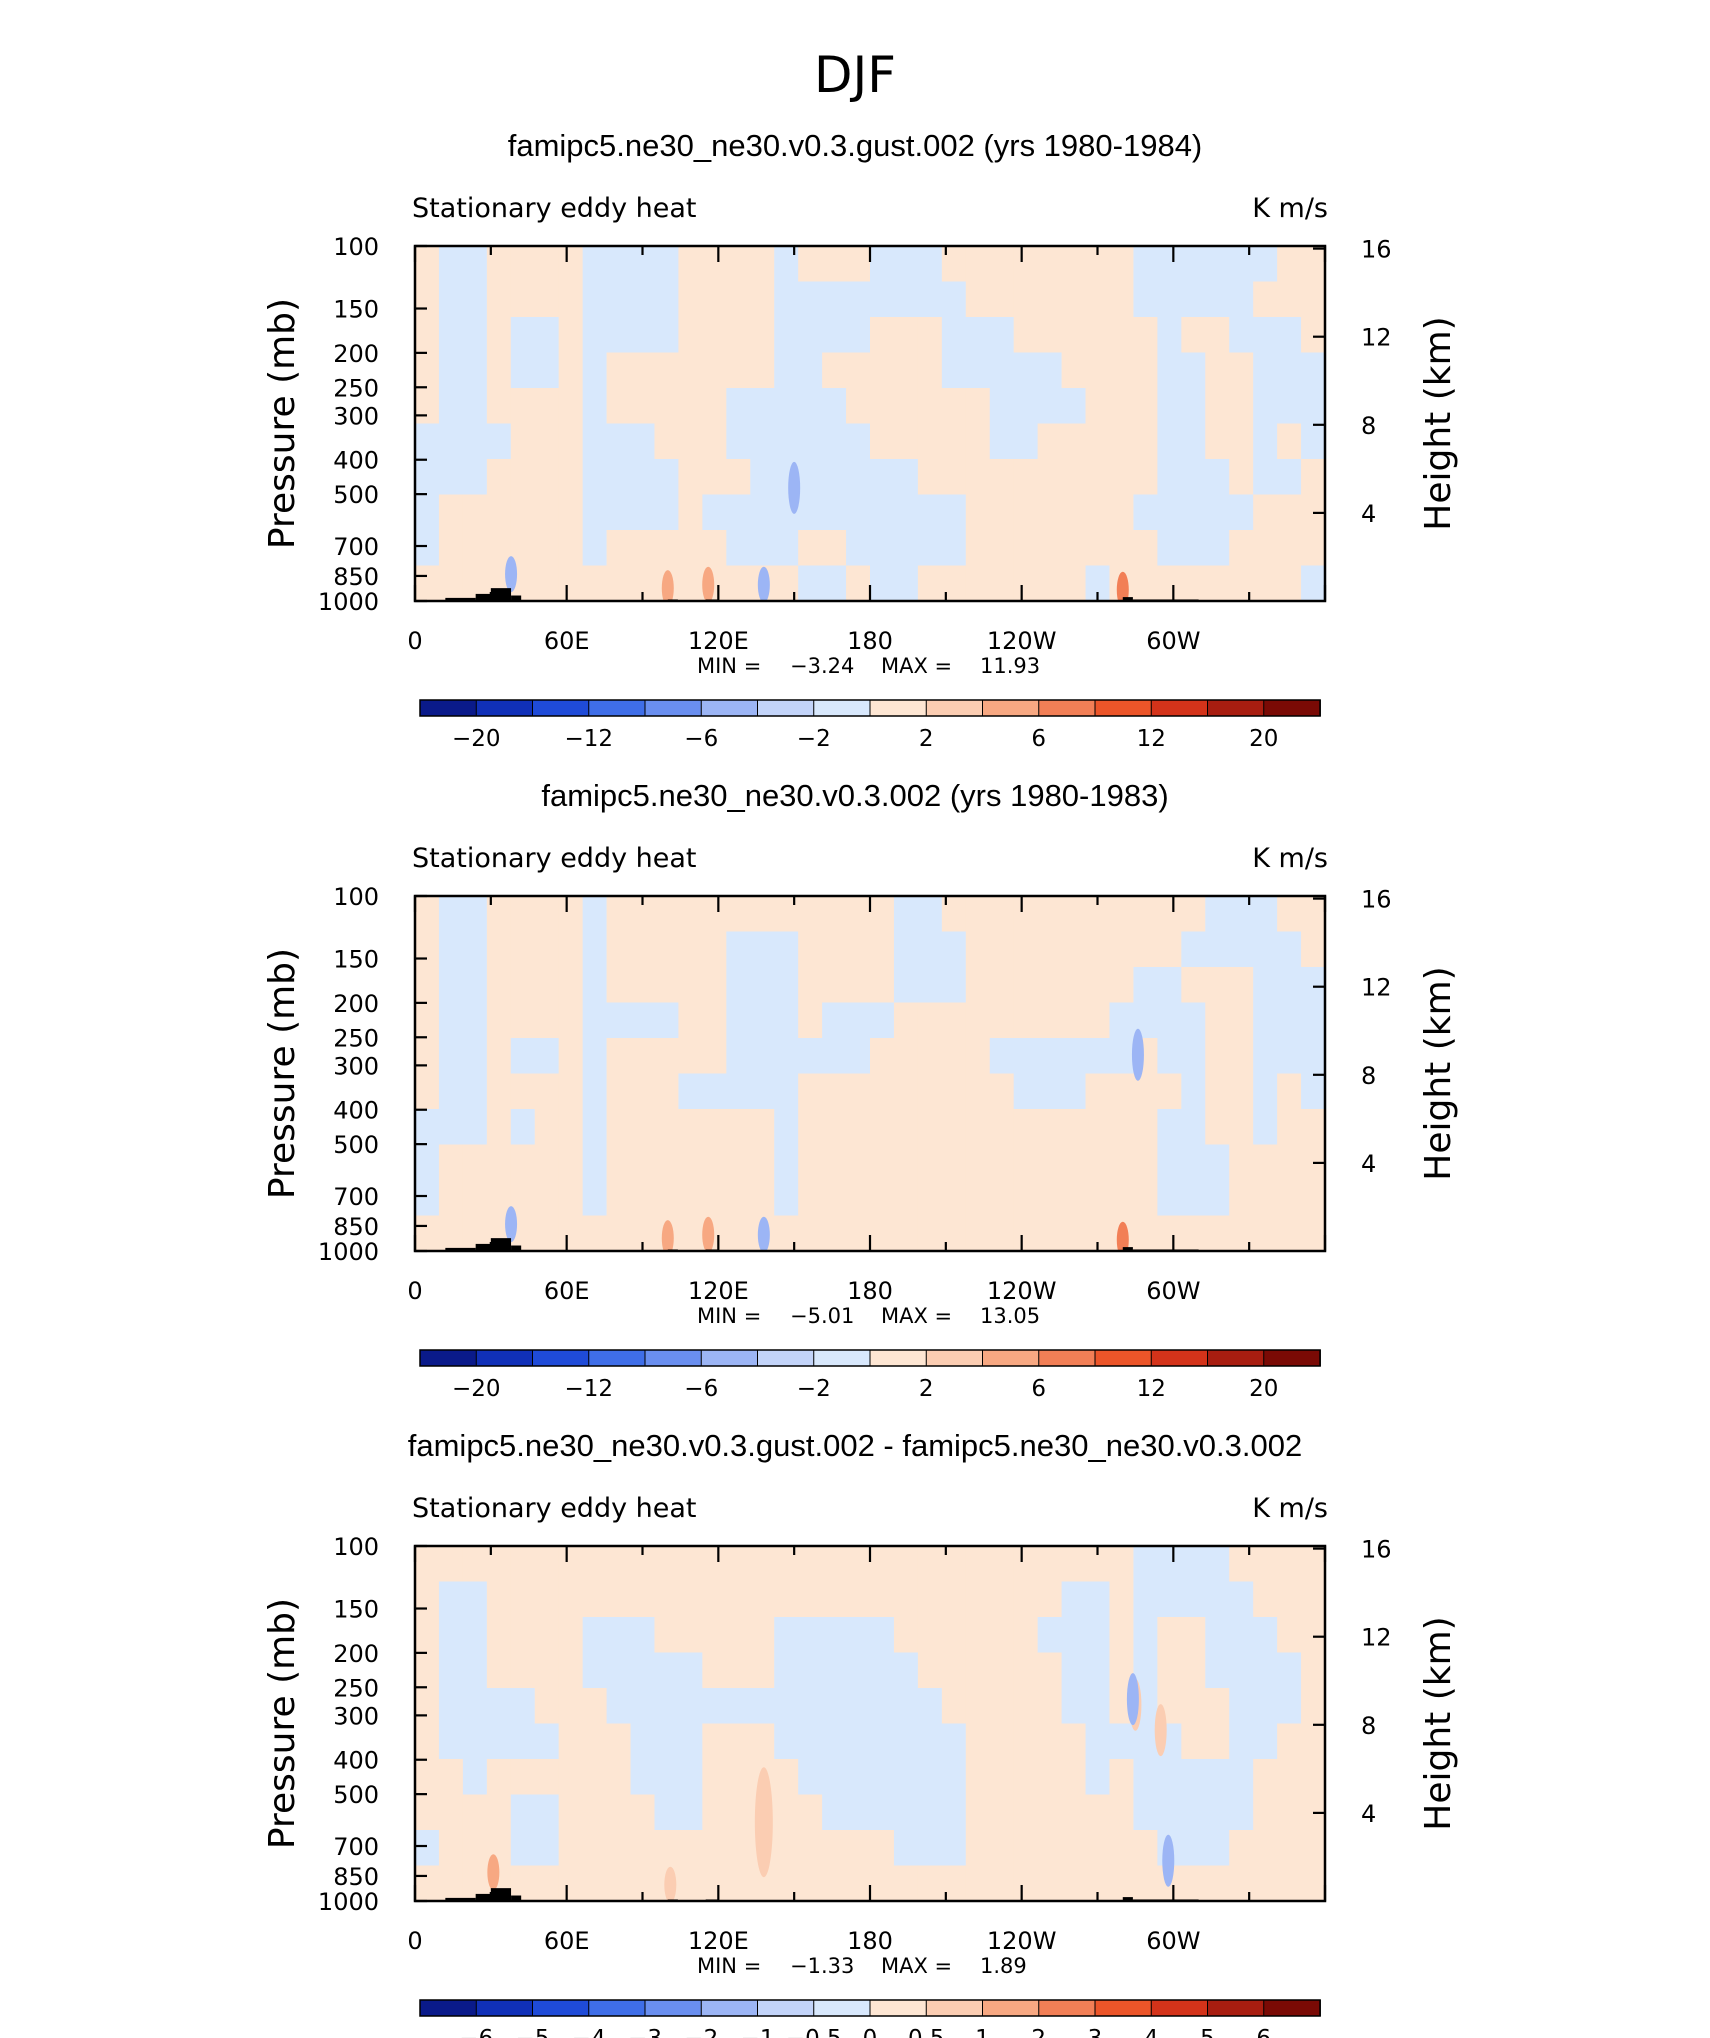 The width and height of the screenshot is (1710, 2038). What do you see at coordinates (926, 739) in the screenshot?
I see `colorbar-label: 2` at bounding box center [926, 739].